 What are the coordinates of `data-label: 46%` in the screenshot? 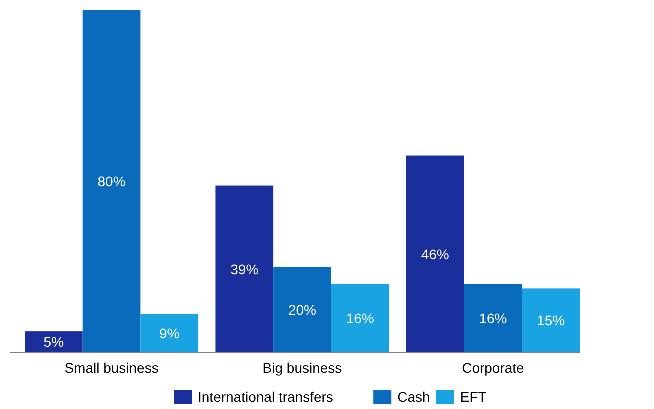 It's located at (435, 254).